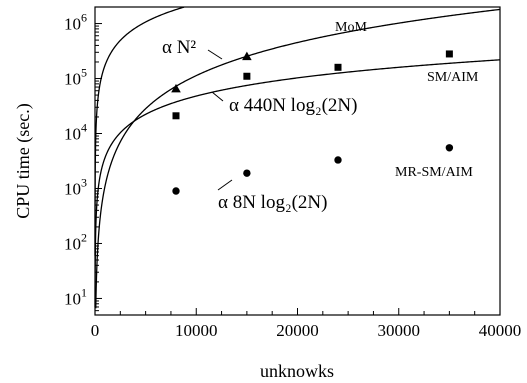 The width and height of the screenshot is (527, 383). Describe the element at coordinates (75, 132) in the screenshot. I see `y-tick-label: 10⁴` at that location.